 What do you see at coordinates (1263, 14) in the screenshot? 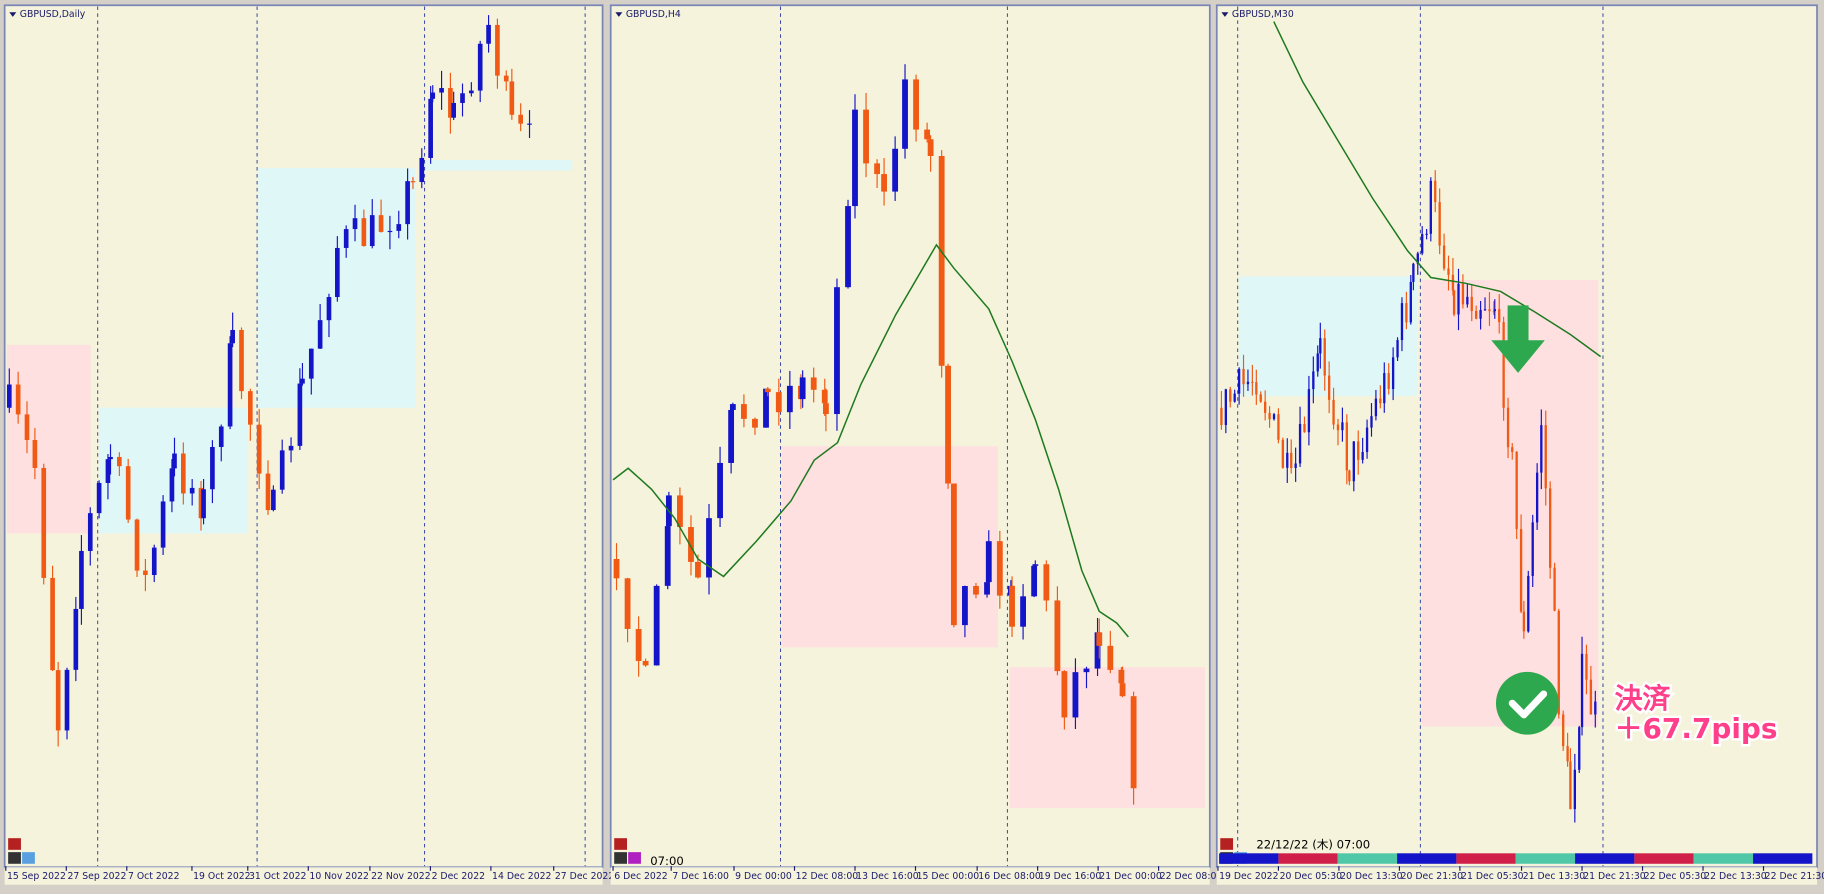
I see `panel-title: GBPUSD,M30` at bounding box center [1263, 14].